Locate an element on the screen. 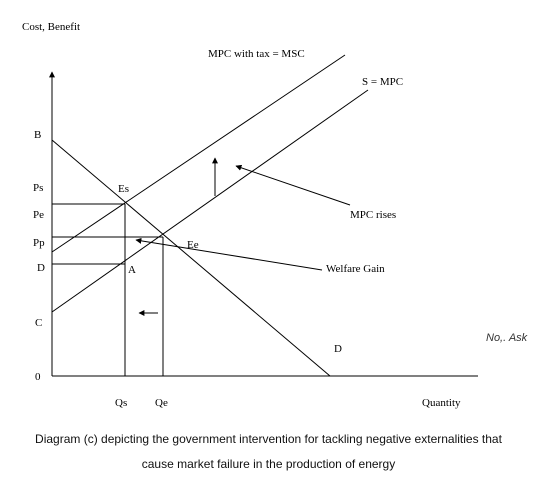  quantity-label-qe: Qe is located at coordinates (161, 403).